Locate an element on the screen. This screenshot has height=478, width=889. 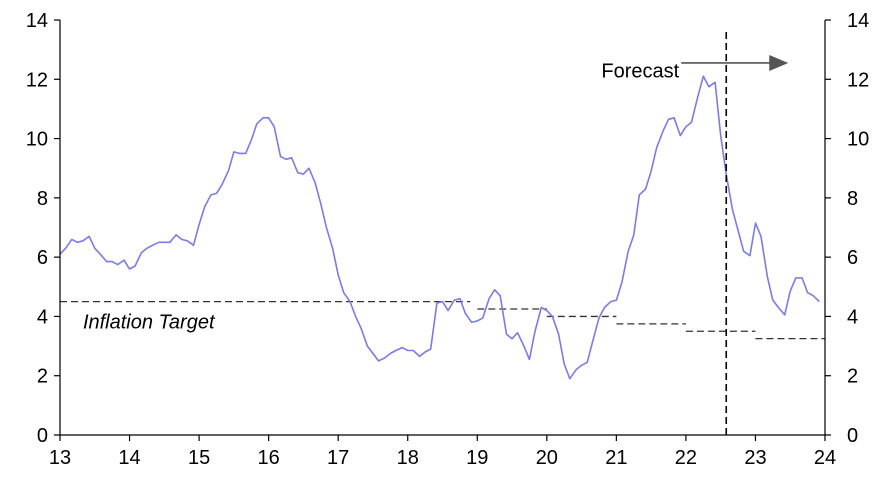
y-tick-label-right: 4 is located at coordinates (852, 317).